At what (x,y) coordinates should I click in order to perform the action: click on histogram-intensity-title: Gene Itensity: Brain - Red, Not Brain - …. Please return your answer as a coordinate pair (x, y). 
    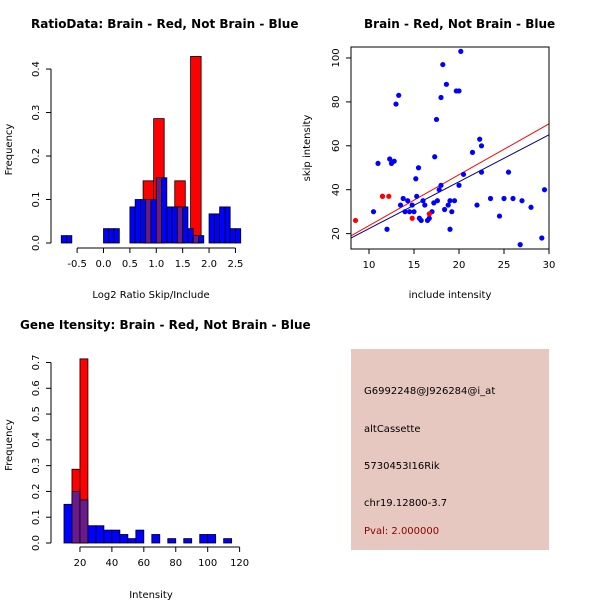
    Looking at the image, I should click on (165, 325).